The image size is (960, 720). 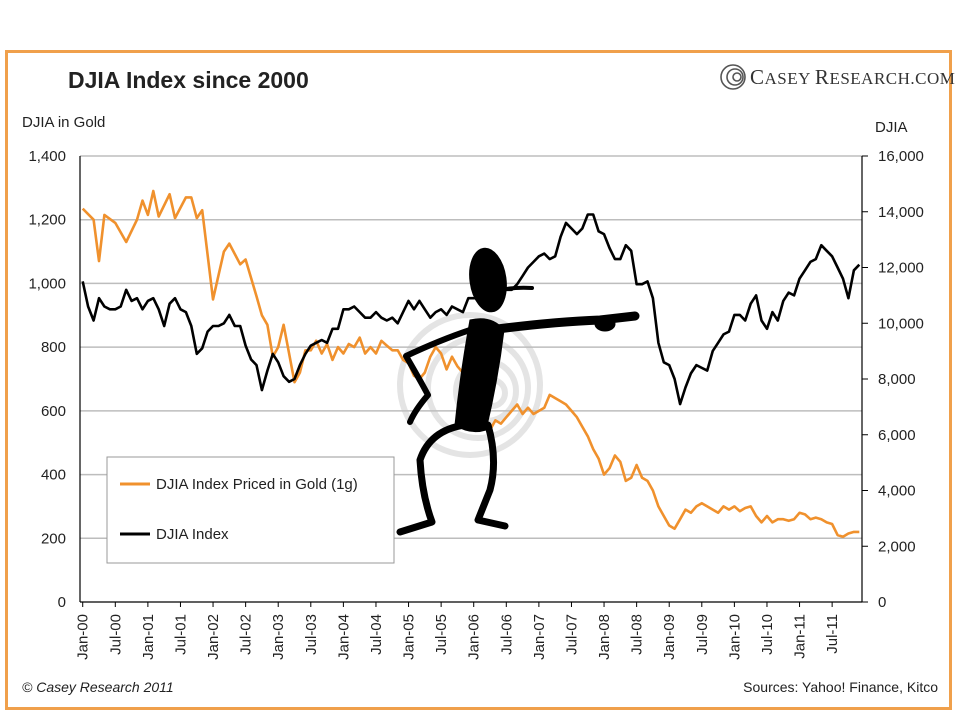 What do you see at coordinates (98, 687) in the screenshot?
I see `copyright-text: © Casey Research 2011` at bounding box center [98, 687].